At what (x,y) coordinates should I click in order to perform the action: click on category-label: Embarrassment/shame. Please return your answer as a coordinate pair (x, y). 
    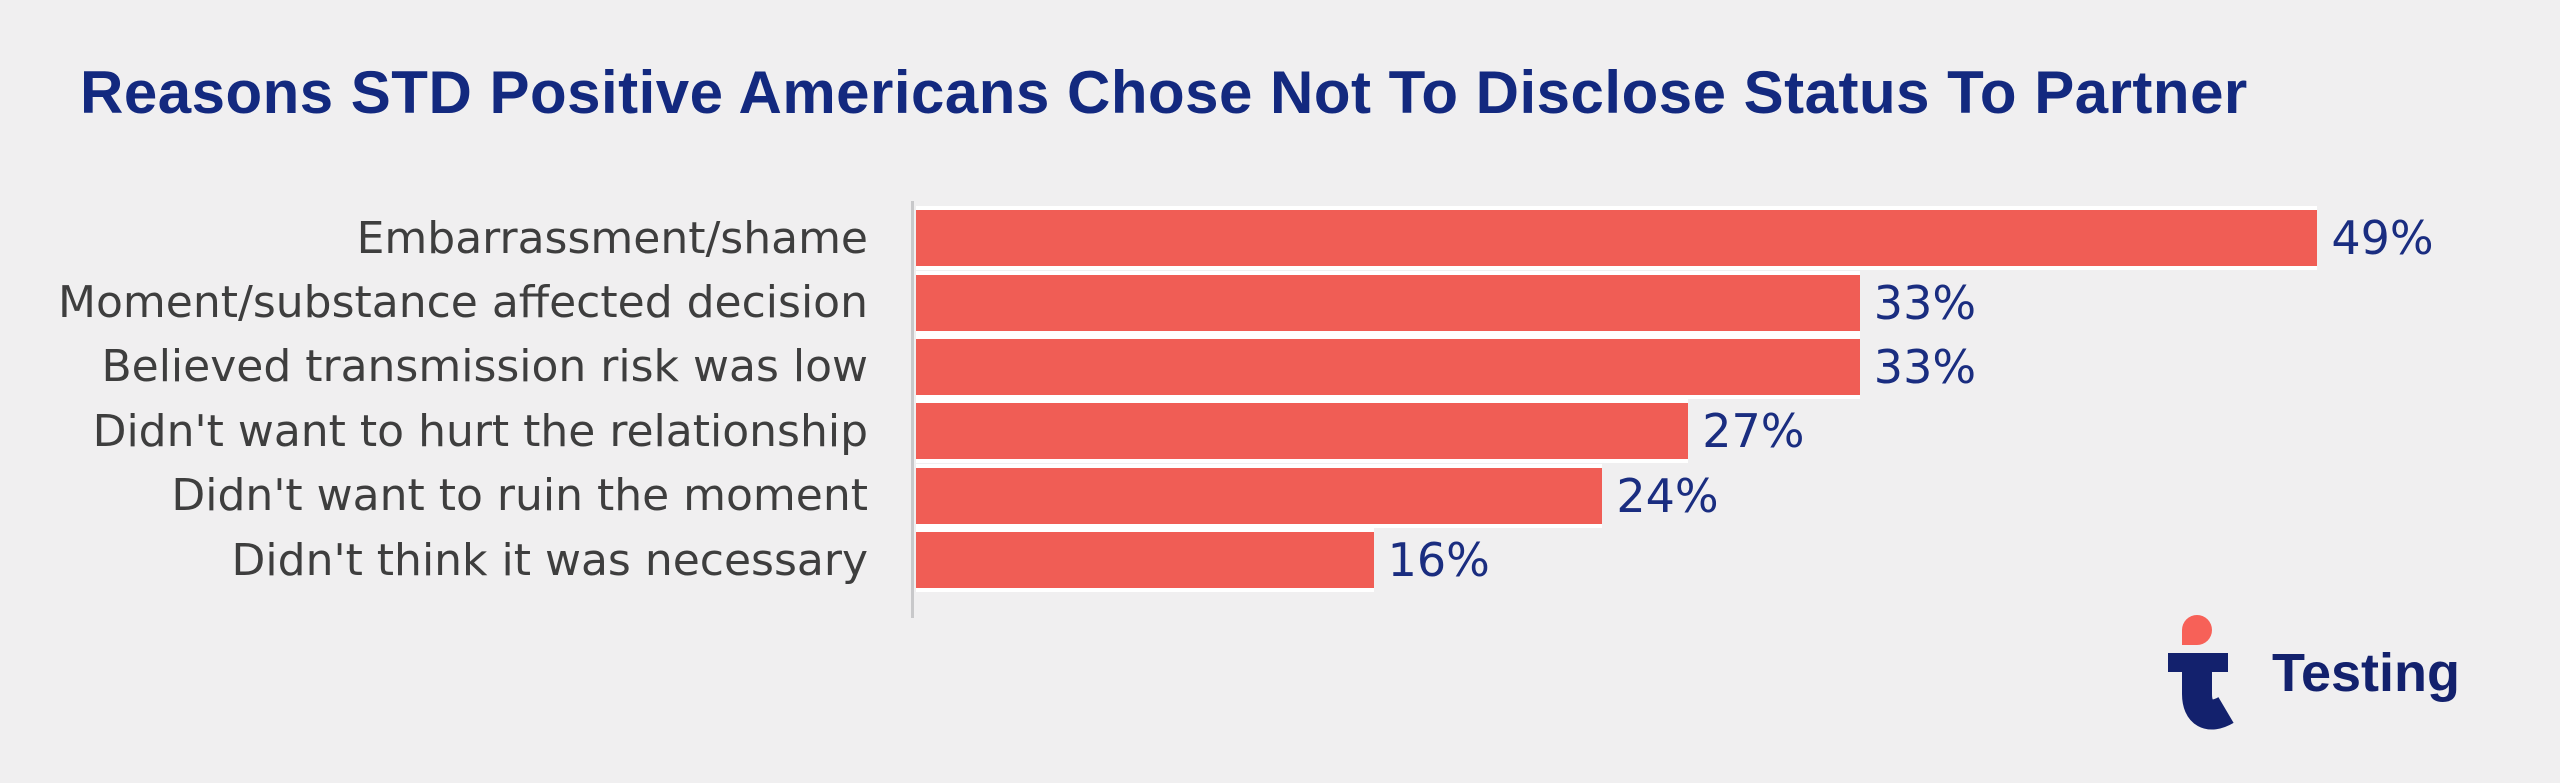
    Looking at the image, I should click on (612, 238).